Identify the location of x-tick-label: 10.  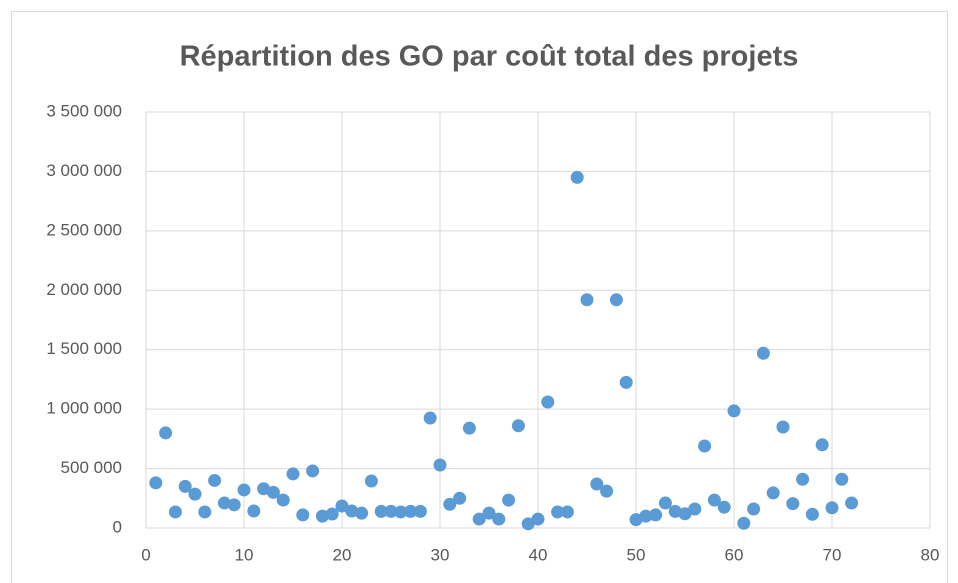
(244, 554).